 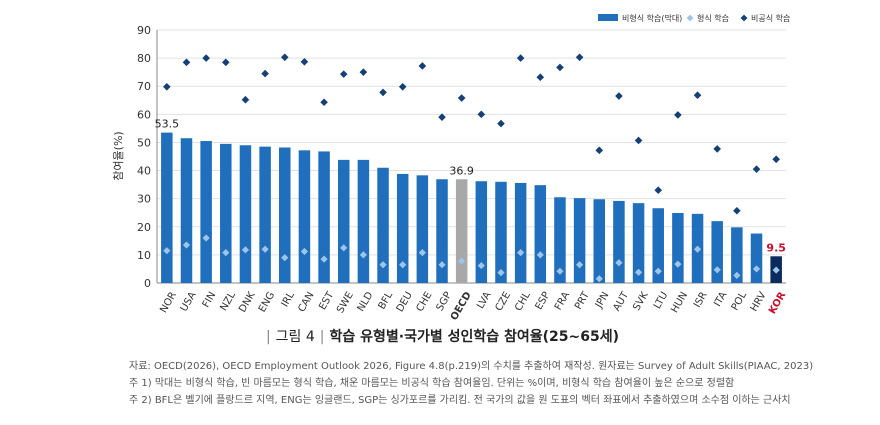 What do you see at coordinates (245, 214) in the screenshot?
I see `bar-dnk` at bounding box center [245, 214].